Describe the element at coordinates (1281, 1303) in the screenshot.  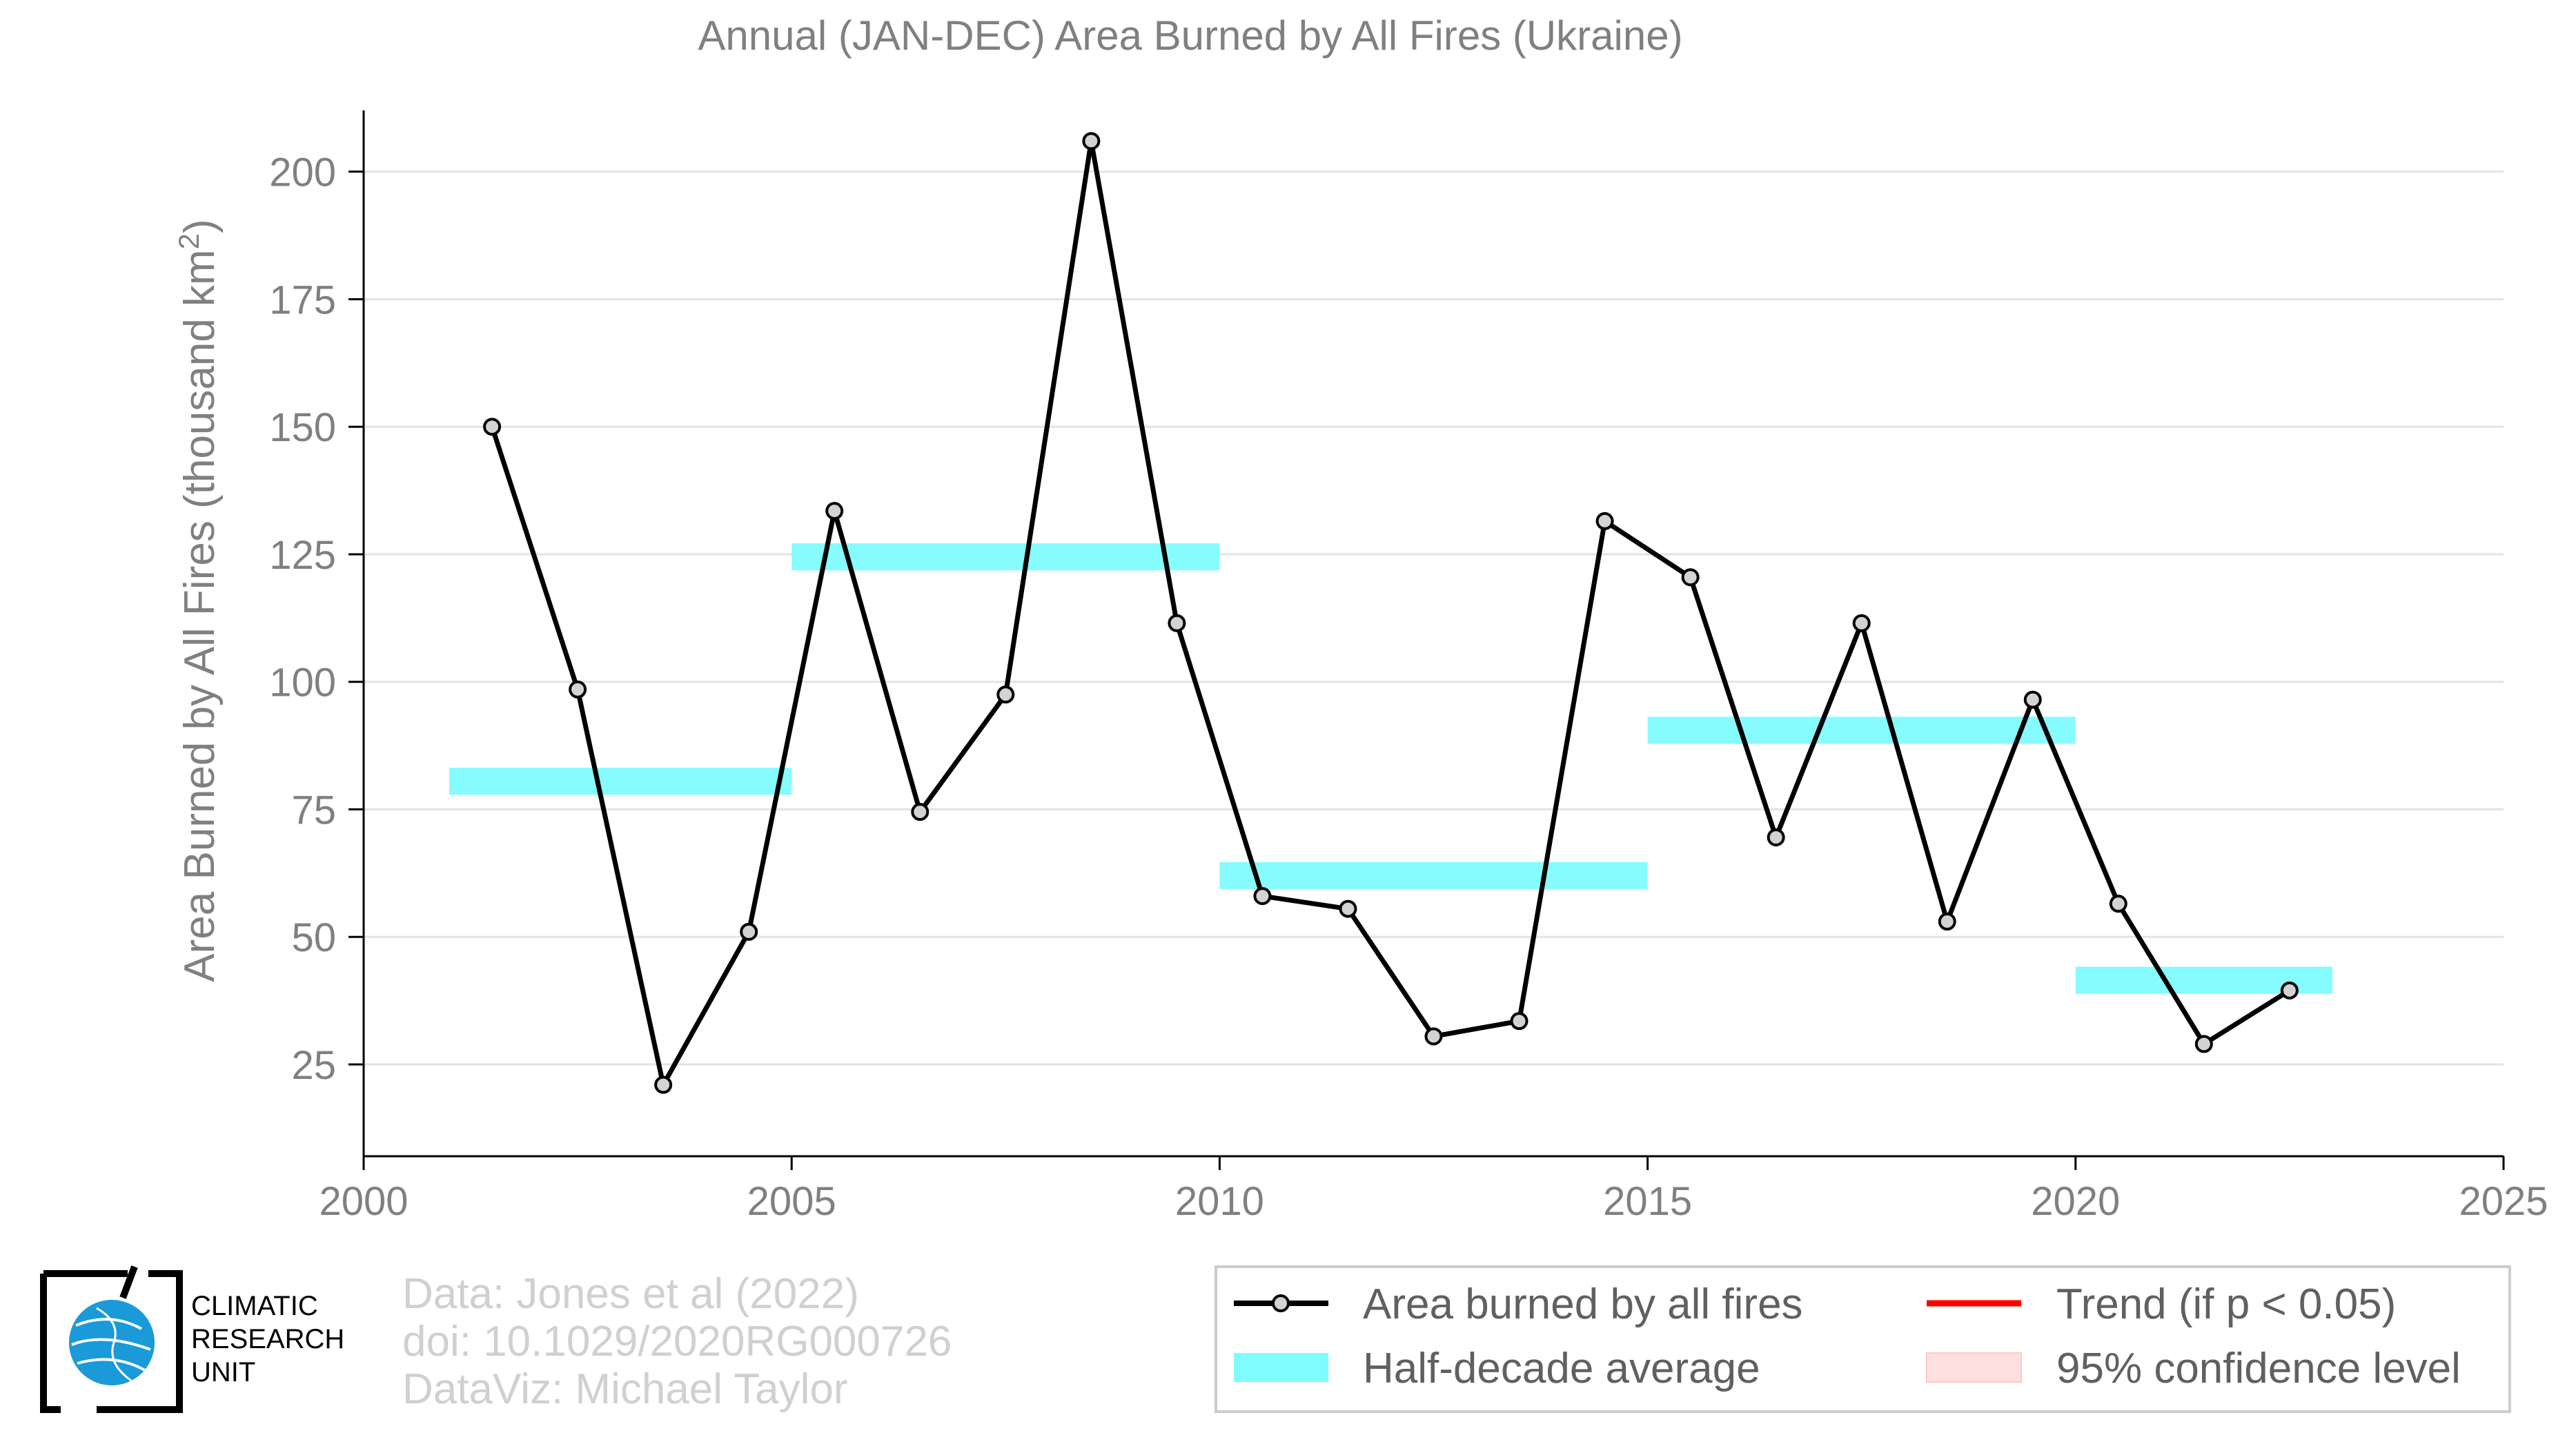
I see `legend-marker-area-burned` at that location.